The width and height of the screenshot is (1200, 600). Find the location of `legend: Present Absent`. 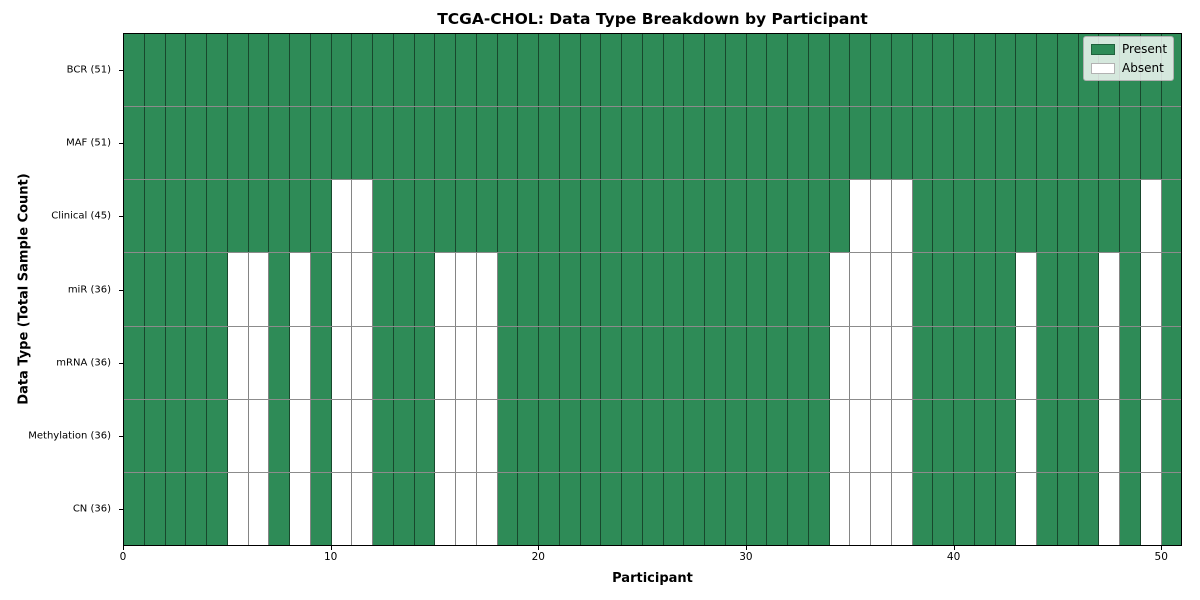

legend: Present Absent is located at coordinates (1128, 58).